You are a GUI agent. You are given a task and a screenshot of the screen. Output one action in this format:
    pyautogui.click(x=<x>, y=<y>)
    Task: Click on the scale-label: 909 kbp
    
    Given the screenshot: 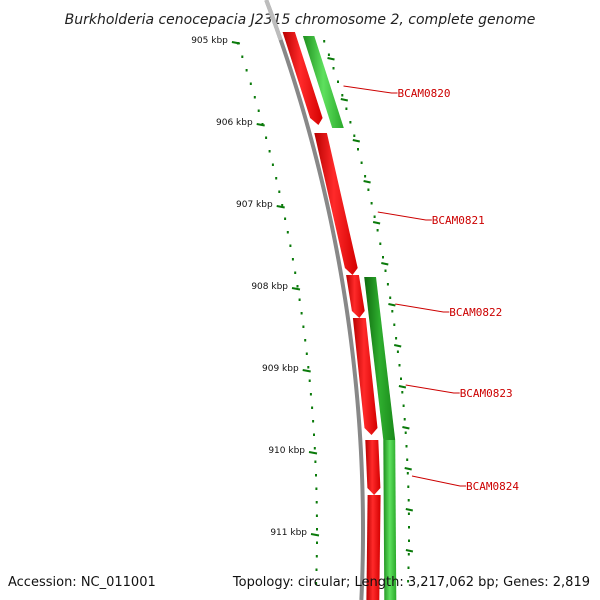 What is the action you would take?
    pyautogui.click(x=280, y=369)
    